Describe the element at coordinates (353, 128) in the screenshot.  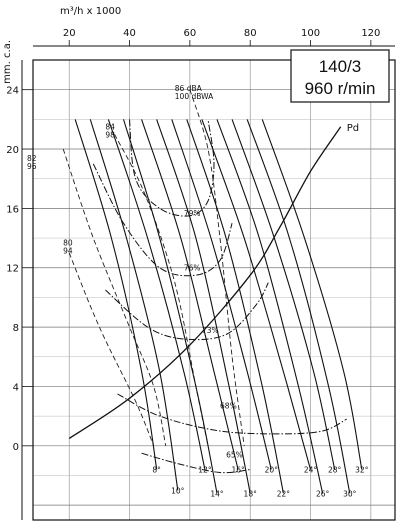
I see `pd-label: Pd` at that location.